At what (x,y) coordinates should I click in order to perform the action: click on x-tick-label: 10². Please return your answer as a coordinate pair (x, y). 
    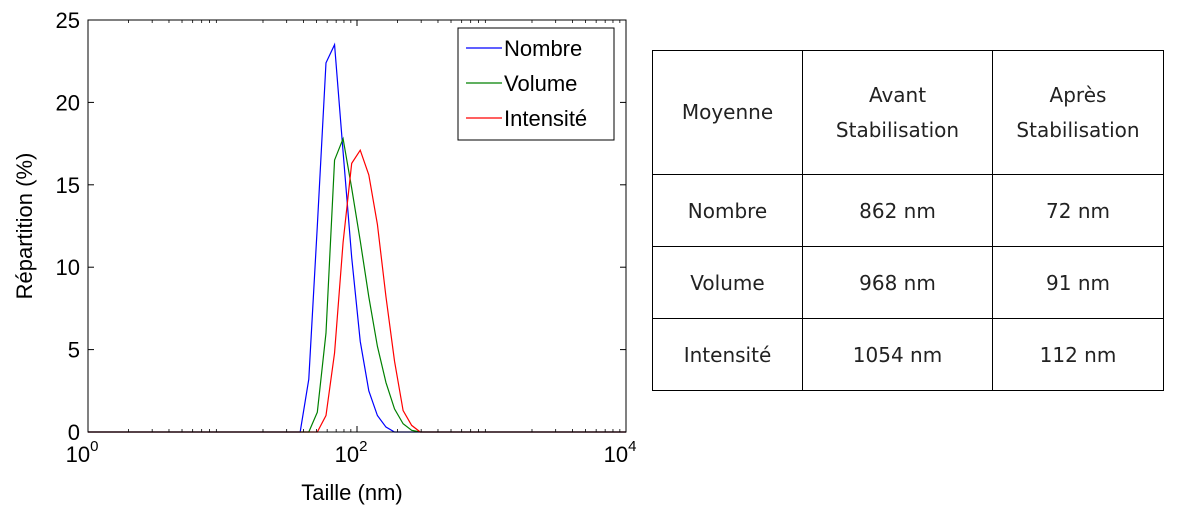
    Looking at the image, I should click on (351, 452).